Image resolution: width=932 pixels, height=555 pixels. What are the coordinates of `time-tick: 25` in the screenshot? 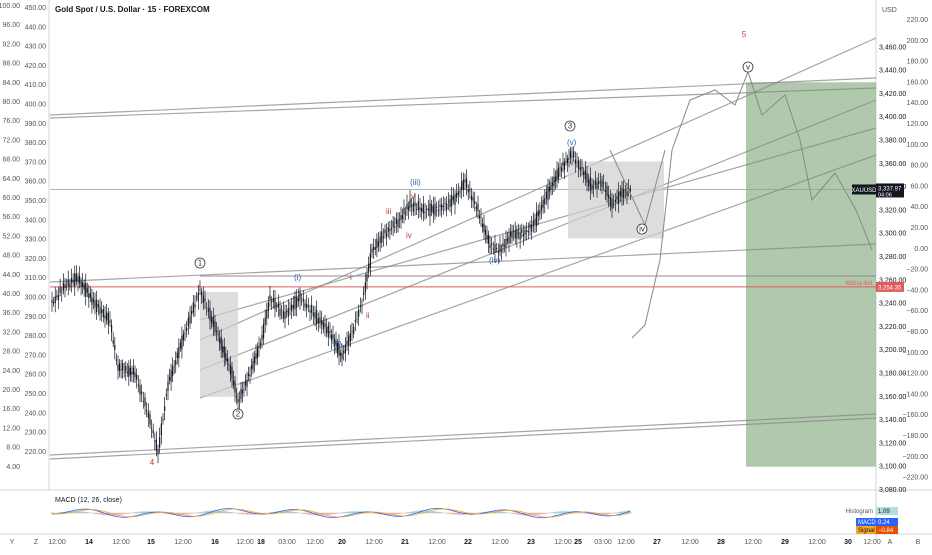 It's located at (578, 542).